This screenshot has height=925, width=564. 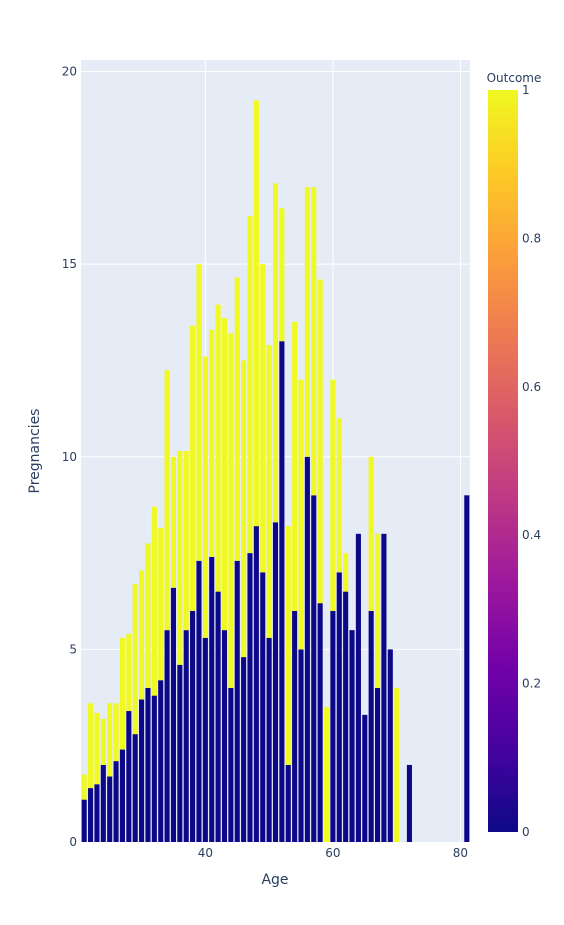 I want to click on y-tick-label: 0, so click(x=73, y=842).